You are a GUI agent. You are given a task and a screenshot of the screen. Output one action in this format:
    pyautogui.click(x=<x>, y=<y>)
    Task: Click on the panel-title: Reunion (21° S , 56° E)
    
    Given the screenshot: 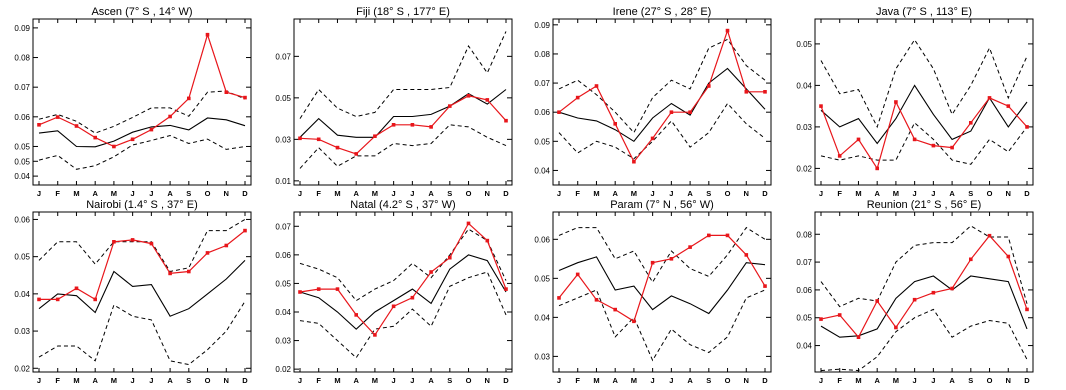 What is the action you would take?
    pyautogui.click(x=924, y=205)
    